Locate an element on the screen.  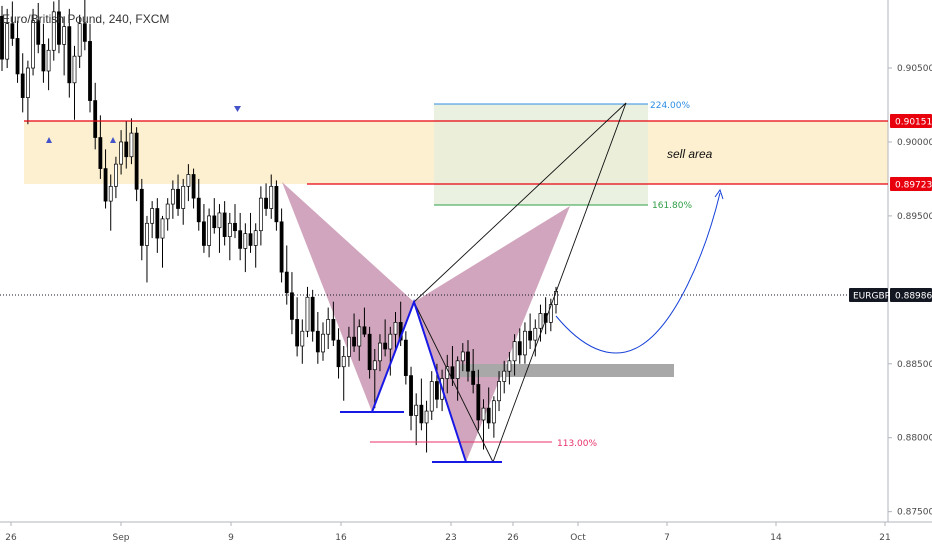
fib-label-113: 113.00% is located at coordinates (577, 444).